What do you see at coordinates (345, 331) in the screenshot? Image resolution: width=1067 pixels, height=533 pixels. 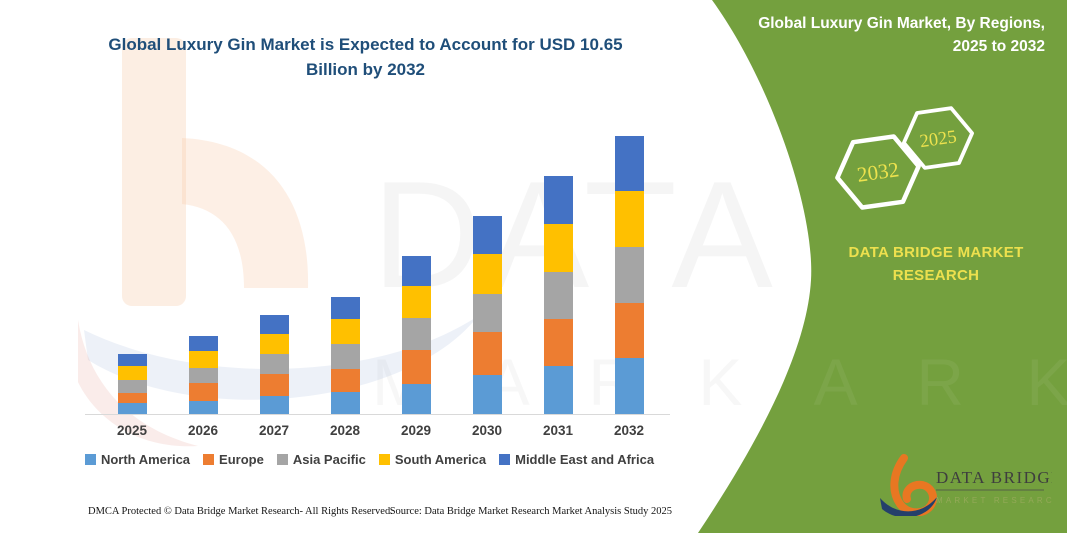 I see `bar-segment-2028-south-america` at bounding box center [345, 331].